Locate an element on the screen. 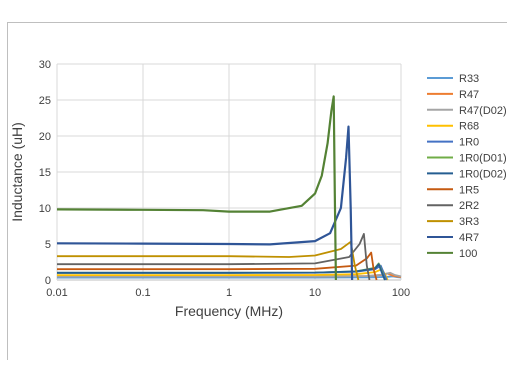 The height and width of the screenshot is (365, 515). x-tick-label: 0.01 is located at coordinates (56, 293).